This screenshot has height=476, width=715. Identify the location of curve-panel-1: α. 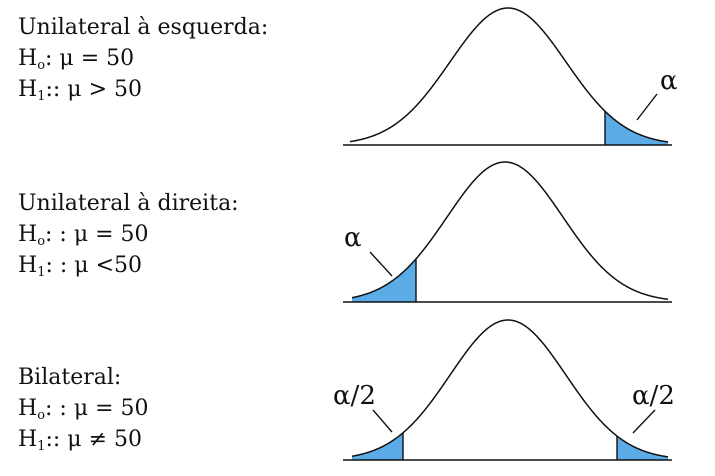
(510, 76).